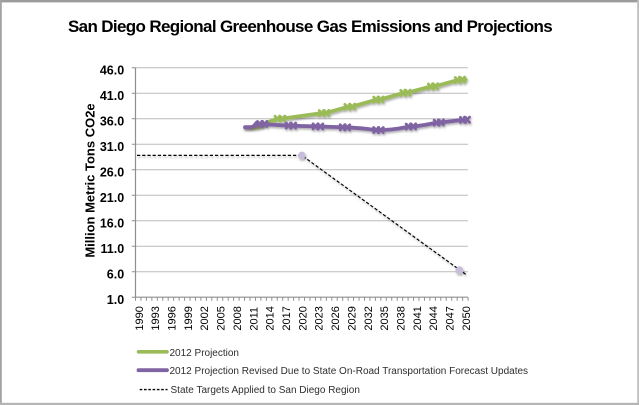 The image size is (639, 405). What do you see at coordinates (90, 180) in the screenshot?
I see `svg-text: Million Metric Tons CO2e` at bounding box center [90, 180].